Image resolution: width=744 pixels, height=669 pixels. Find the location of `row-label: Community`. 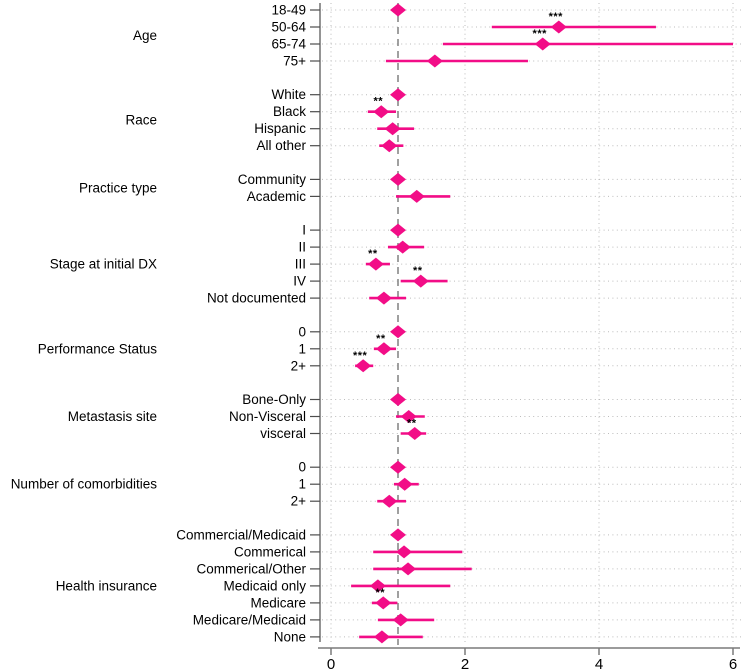

row-label: Community is located at coordinates (272, 179).